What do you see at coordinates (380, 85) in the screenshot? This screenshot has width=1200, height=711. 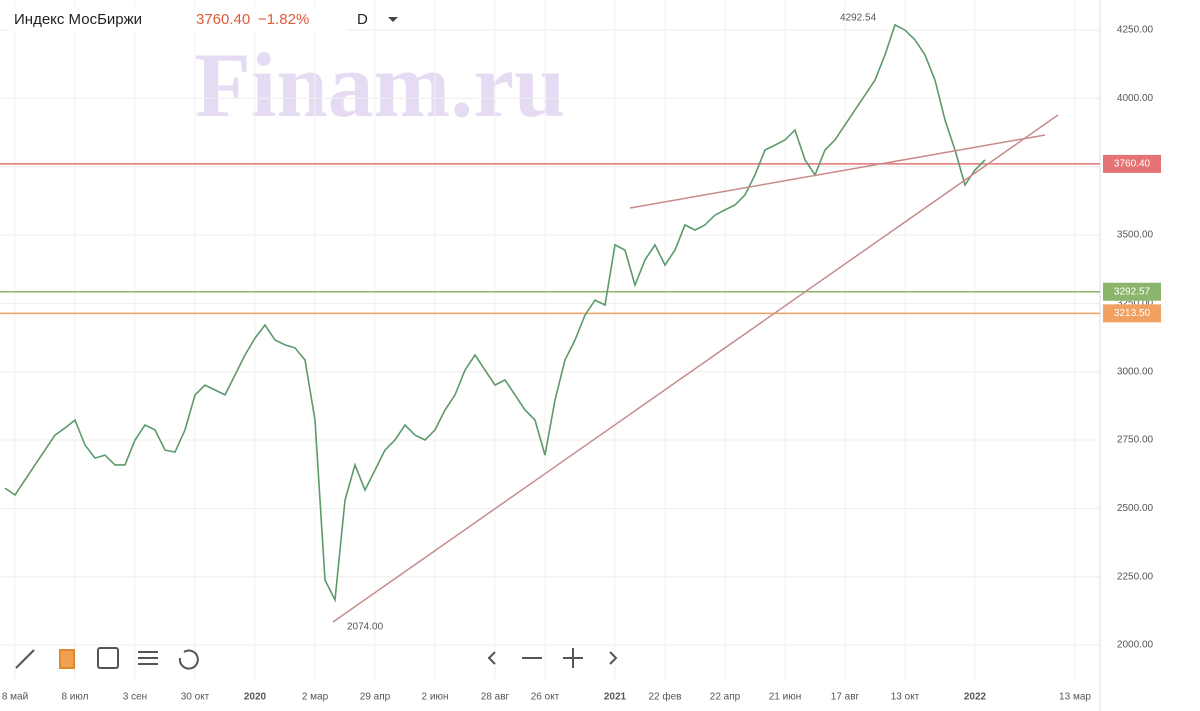 I see `watermark: Finam.ru` at bounding box center [380, 85].